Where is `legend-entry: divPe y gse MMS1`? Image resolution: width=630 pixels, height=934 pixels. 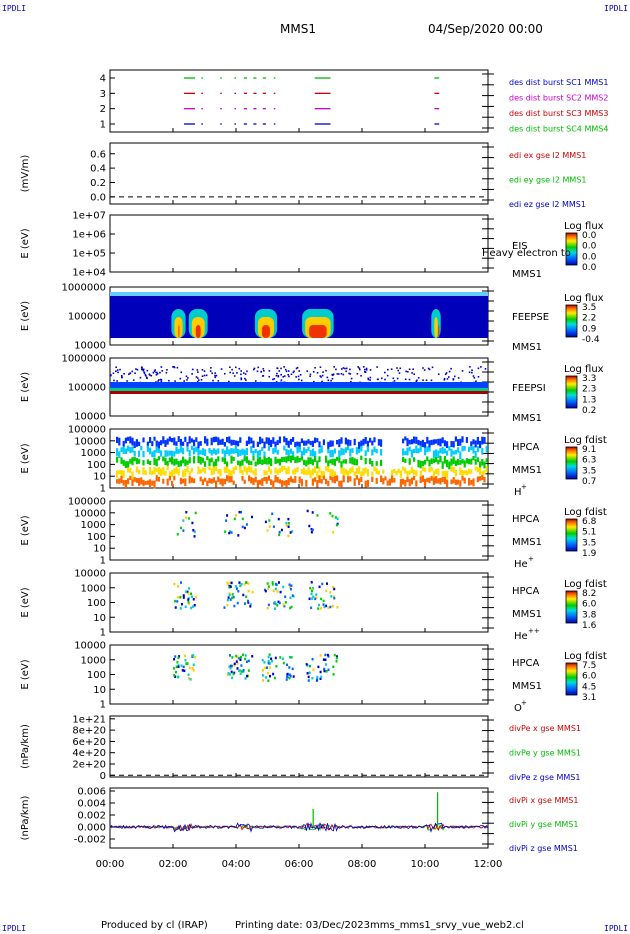 legend-entry: divPe y gse MMS1 is located at coordinates (545, 753).